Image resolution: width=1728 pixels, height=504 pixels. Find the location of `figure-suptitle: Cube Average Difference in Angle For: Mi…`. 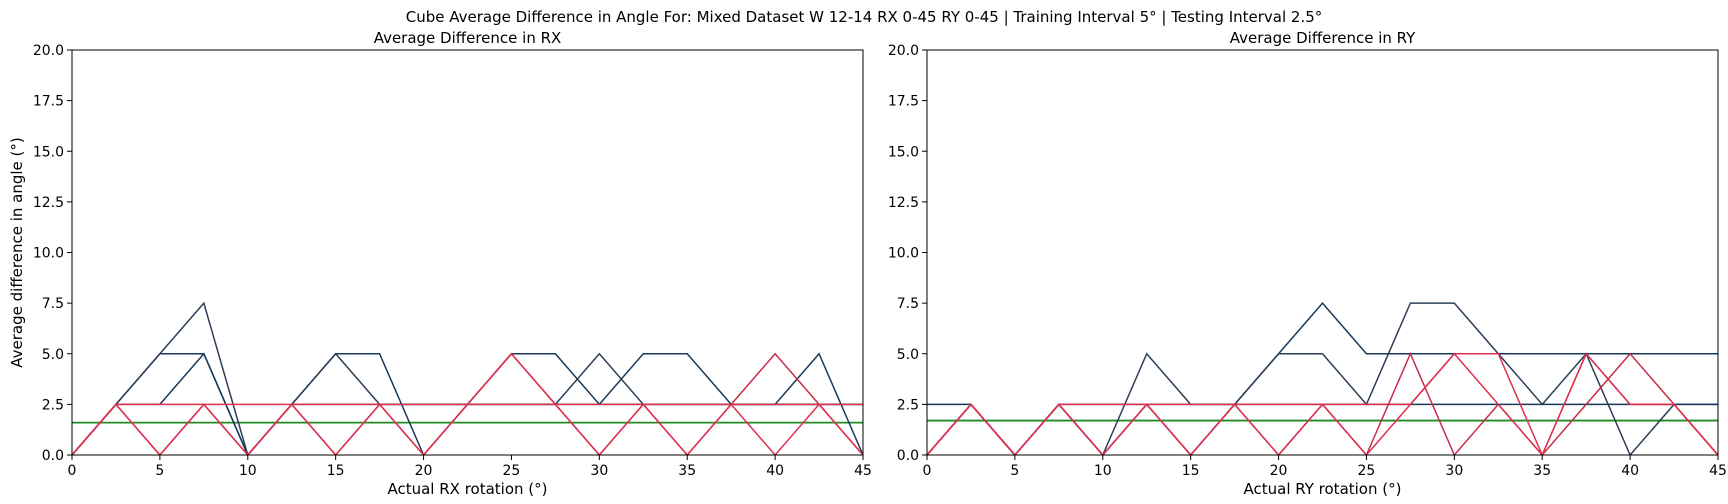

figure-suptitle: Cube Average Difference in Angle For: Mi… is located at coordinates (864, 17).